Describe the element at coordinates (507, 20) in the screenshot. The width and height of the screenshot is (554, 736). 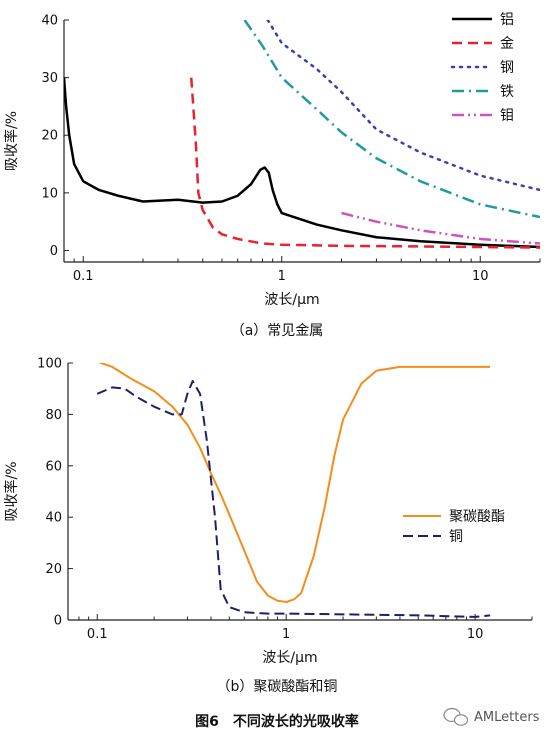
I see `legend-label: 铝` at that location.